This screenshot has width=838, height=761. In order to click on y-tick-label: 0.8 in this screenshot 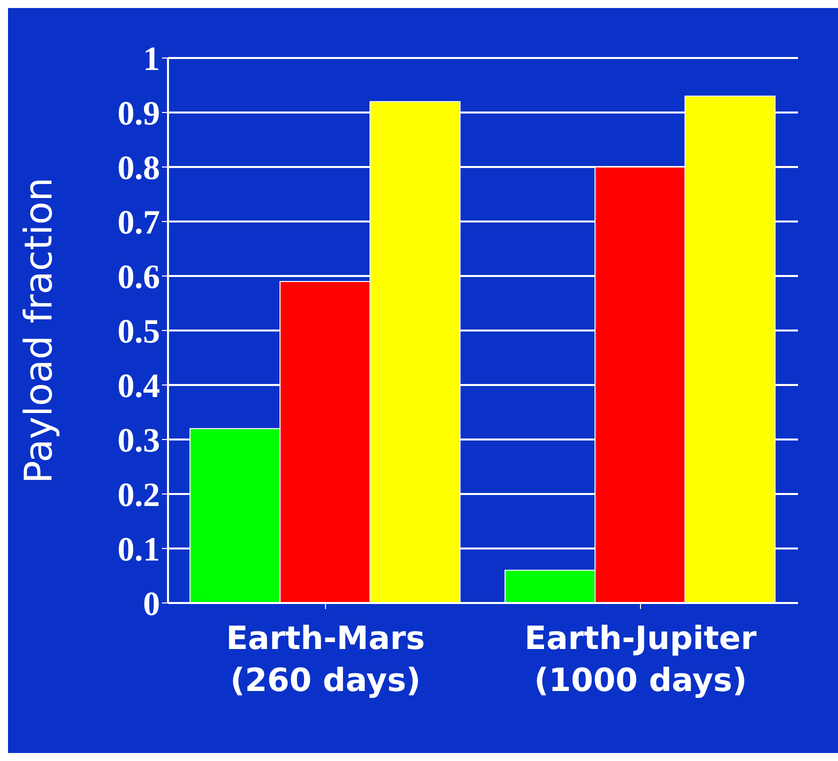, I will do `click(139, 169)`.